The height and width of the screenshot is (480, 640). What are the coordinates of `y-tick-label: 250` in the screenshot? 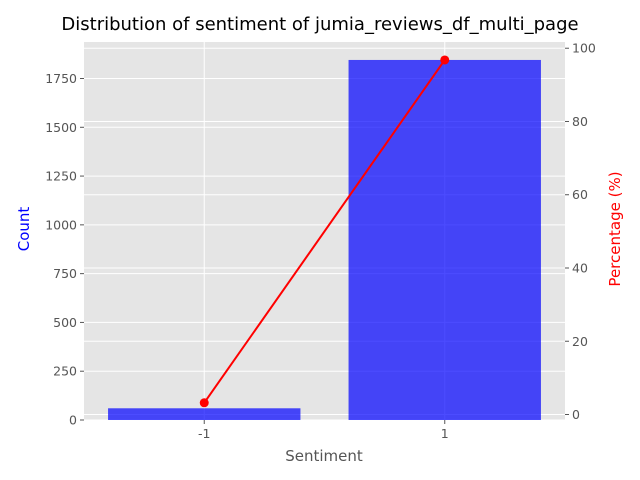 It's located at (65, 371).